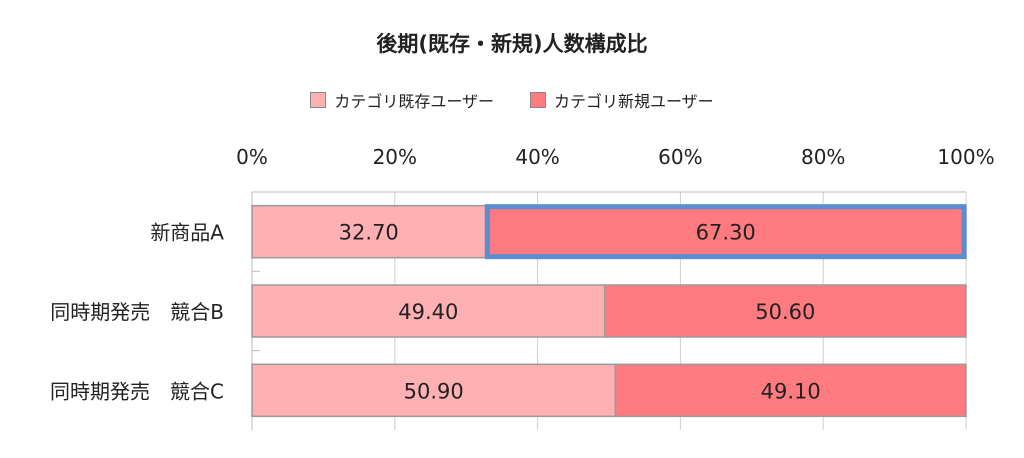  I want to click on data-label: 49.40, so click(428, 312).